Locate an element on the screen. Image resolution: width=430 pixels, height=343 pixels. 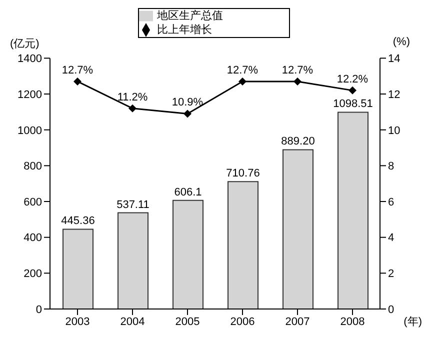
x-tick-label: 2007 is located at coordinates (297, 322).